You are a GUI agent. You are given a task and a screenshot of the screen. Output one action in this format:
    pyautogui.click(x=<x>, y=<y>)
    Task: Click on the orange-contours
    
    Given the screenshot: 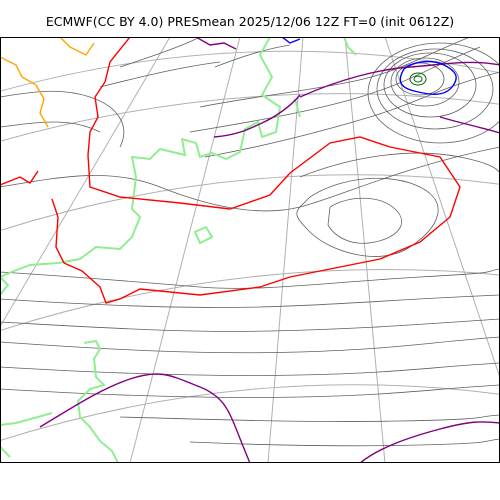 What is the action you would take?
    pyautogui.click(x=47, y=82)
    